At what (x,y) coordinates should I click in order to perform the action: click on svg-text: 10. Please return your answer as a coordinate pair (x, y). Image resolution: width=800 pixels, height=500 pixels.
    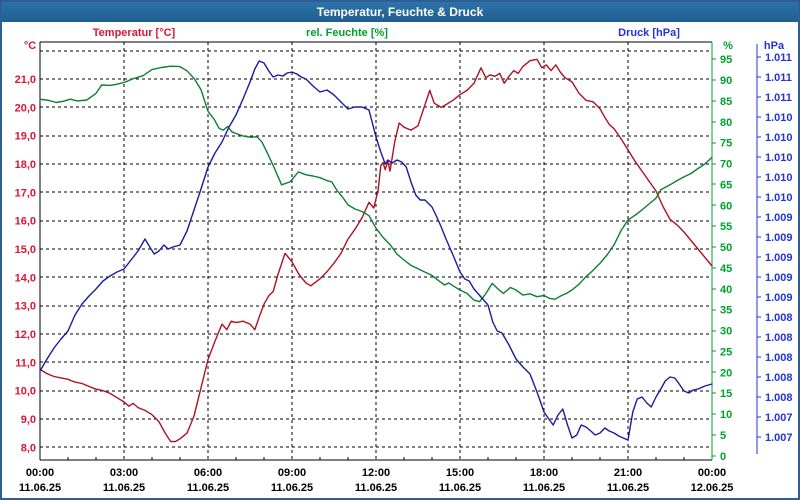
    Looking at the image, I should click on (726, 415).